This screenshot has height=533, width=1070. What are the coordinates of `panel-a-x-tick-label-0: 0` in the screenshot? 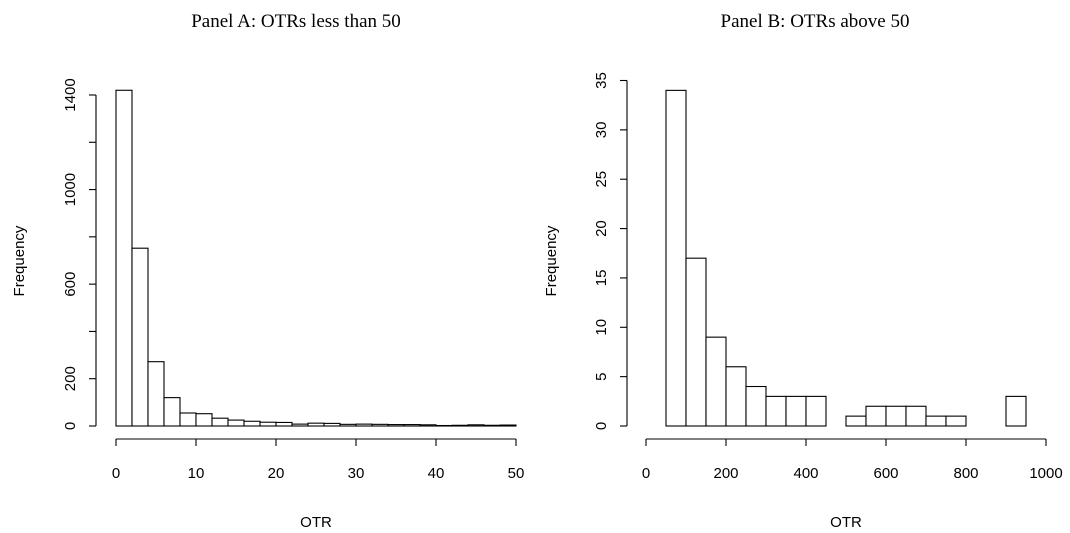 It's located at (116, 473).